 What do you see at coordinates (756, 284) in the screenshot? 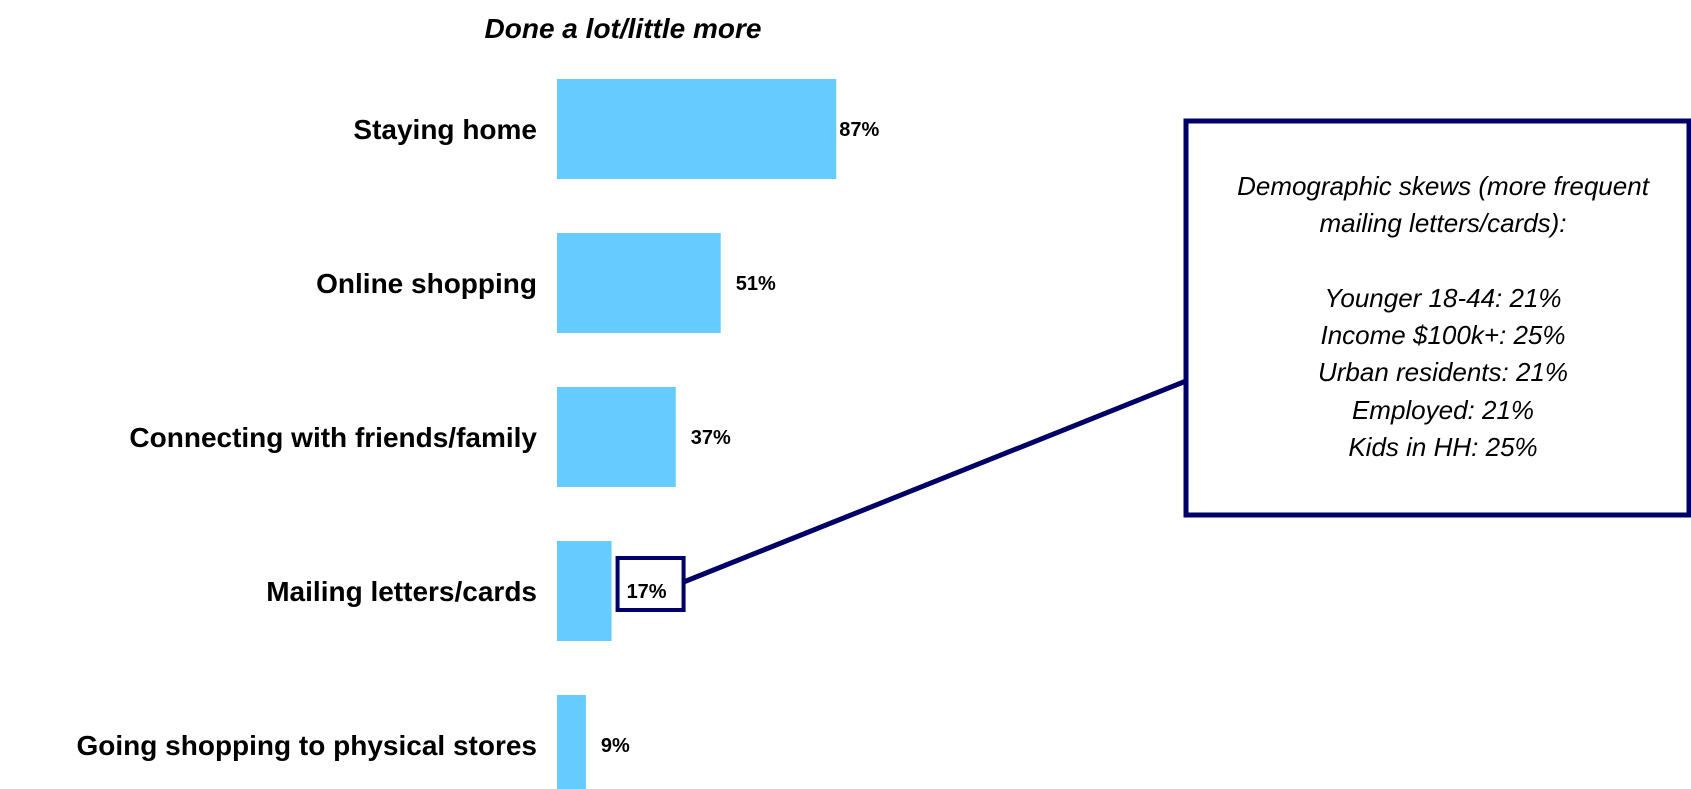
I see `value-label-online-shopping: 51%` at bounding box center [756, 284].